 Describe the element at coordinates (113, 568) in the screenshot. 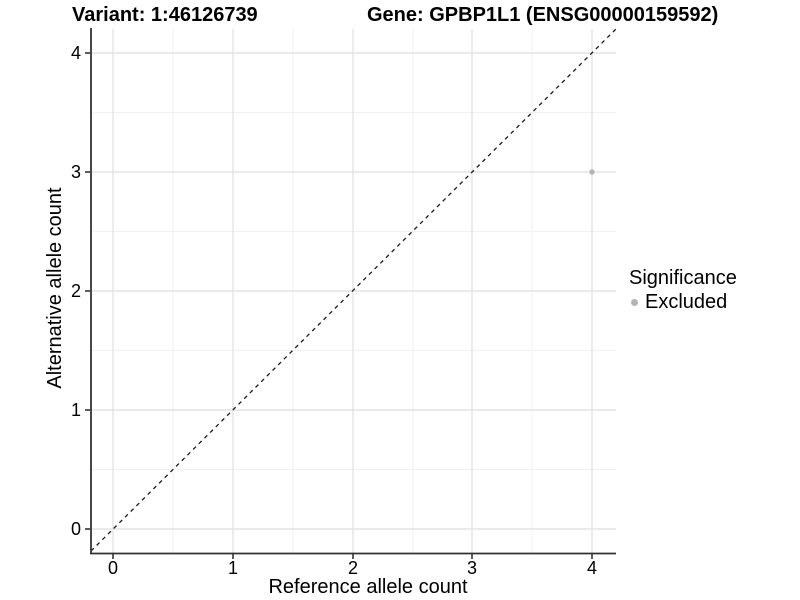

I see `x-tick-label-0: 0` at that location.